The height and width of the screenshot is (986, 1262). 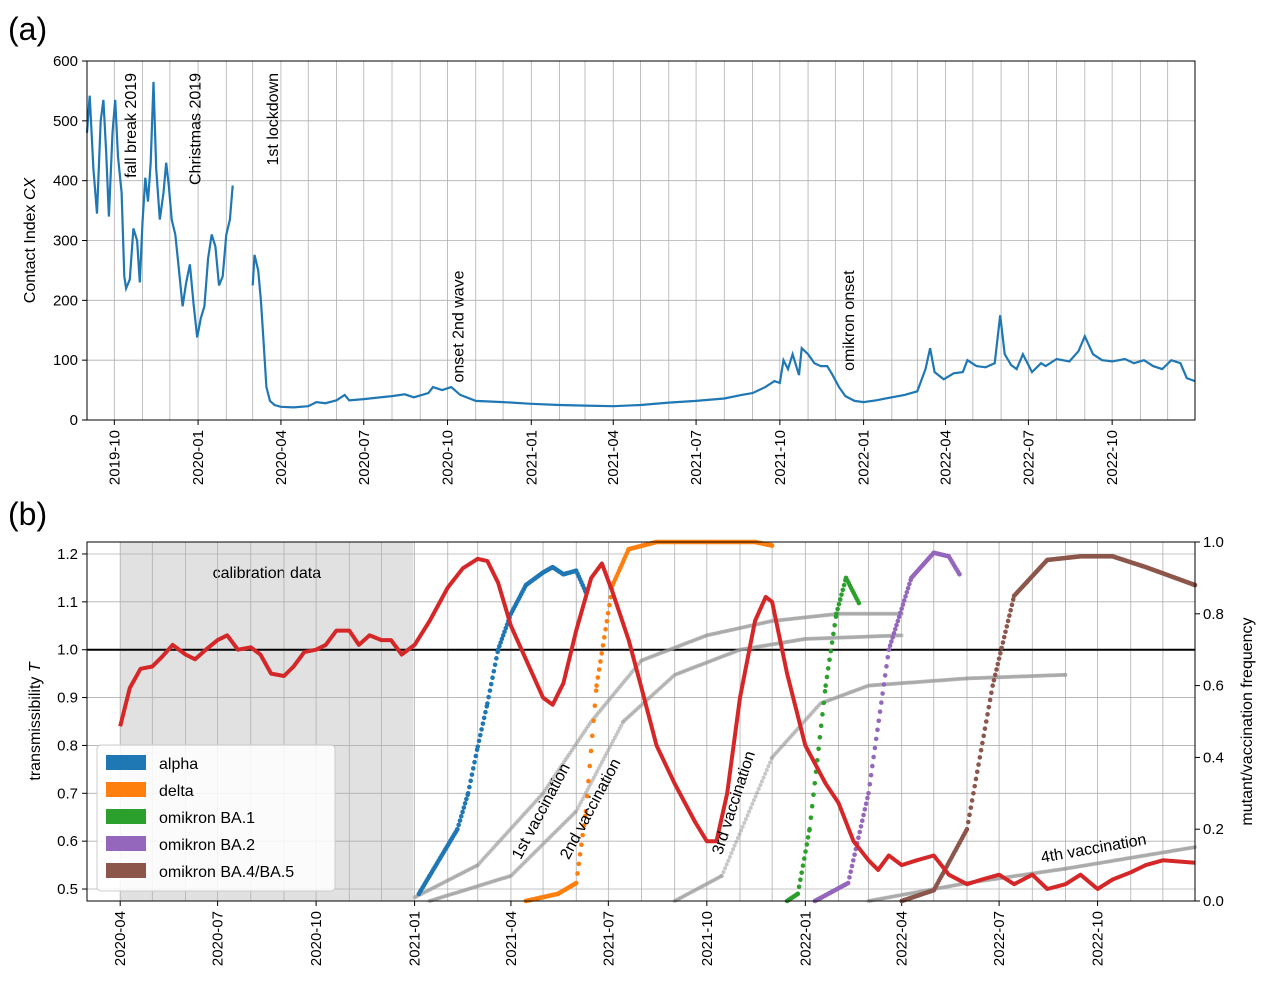 What do you see at coordinates (723, 331) in the screenshot?
I see `contact-index-line` at bounding box center [723, 331].